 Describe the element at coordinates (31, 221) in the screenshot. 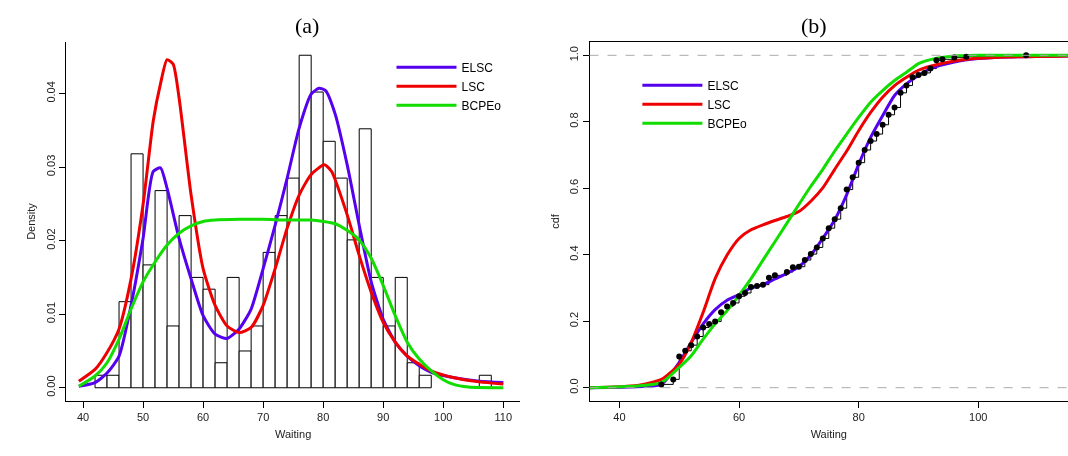

I see `y-axis-title: Density` at that location.